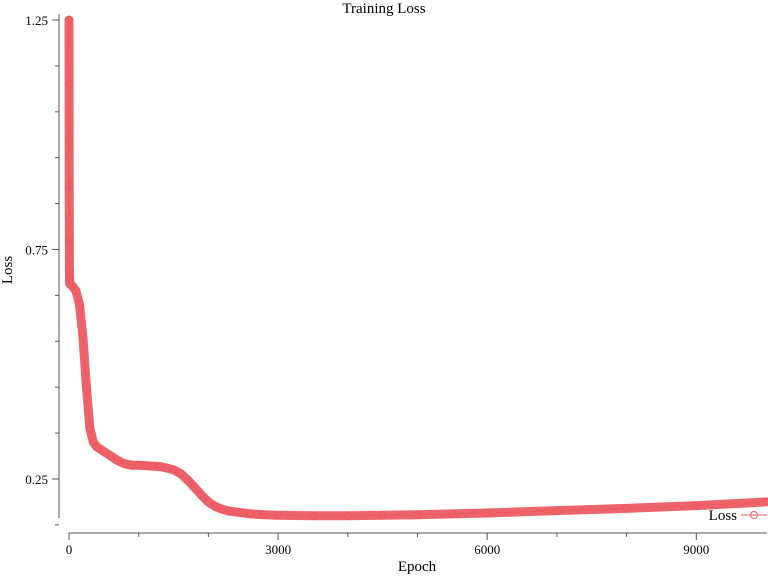 This screenshot has height=576, width=768. What do you see at coordinates (36, 20) in the screenshot?
I see `y-tick-label: 1.25` at bounding box center [36, 20].